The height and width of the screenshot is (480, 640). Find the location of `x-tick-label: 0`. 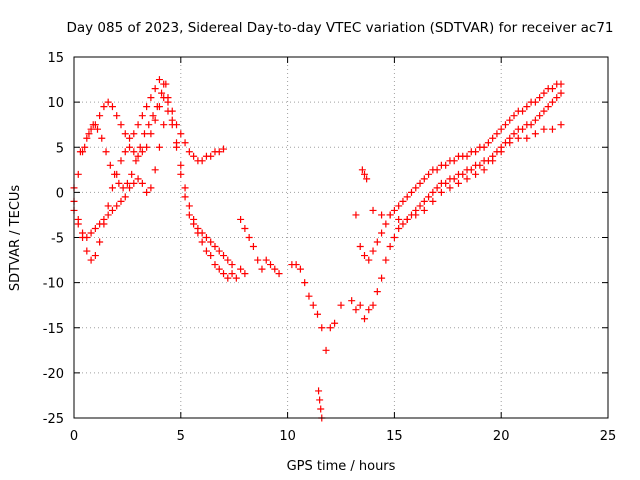

x-tick-label: 0 is located at coordinates (74, 436).